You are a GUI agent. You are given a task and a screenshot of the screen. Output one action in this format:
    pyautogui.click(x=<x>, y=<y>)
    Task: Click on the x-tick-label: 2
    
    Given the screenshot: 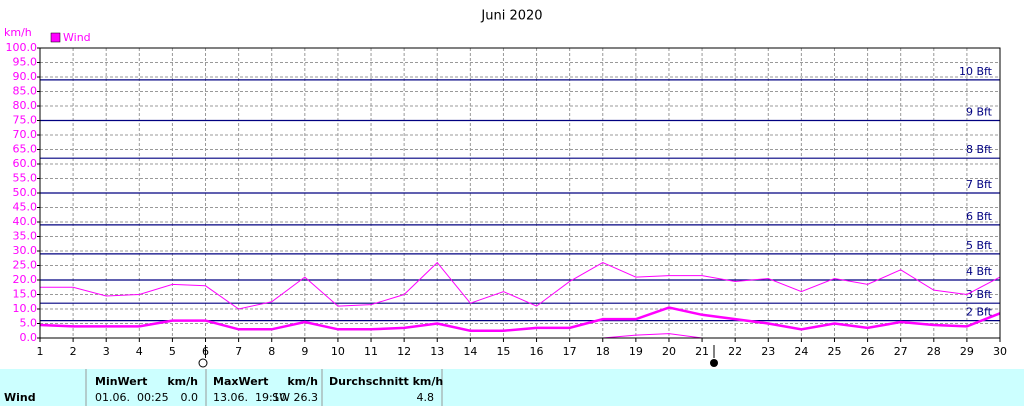 What is the action you would take?
    pyautogui.click(x=73, y=351)
    